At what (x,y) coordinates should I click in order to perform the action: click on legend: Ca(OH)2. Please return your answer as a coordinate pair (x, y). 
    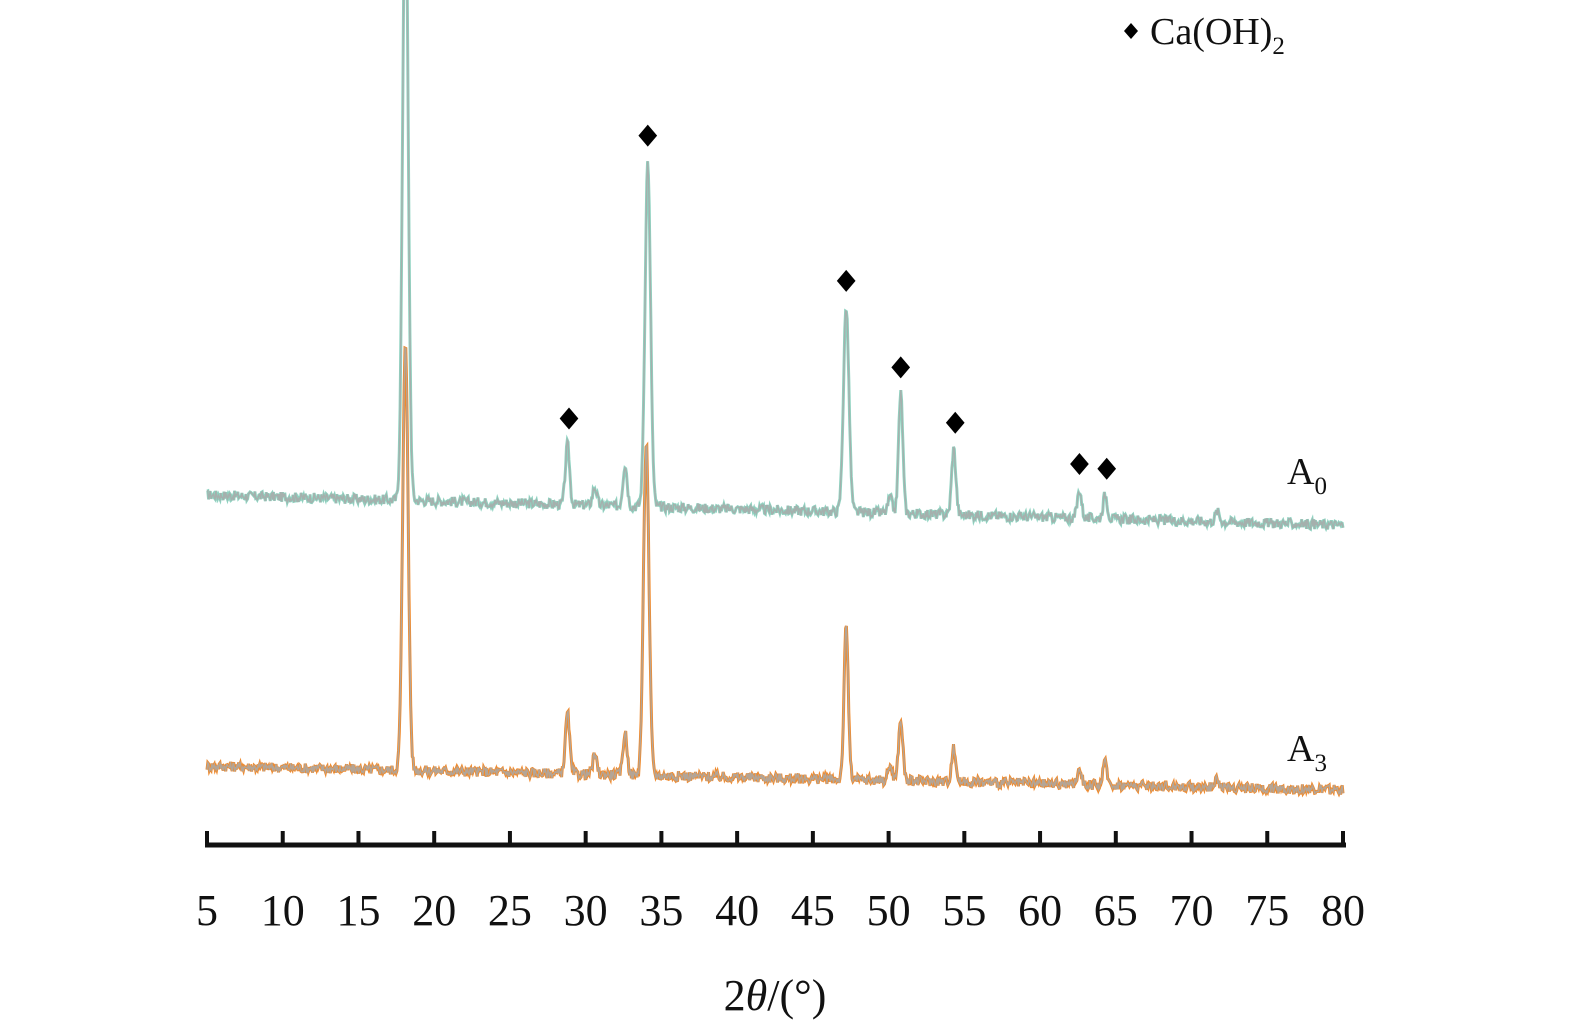
    Looking at the image, I should click on (1204, 35).